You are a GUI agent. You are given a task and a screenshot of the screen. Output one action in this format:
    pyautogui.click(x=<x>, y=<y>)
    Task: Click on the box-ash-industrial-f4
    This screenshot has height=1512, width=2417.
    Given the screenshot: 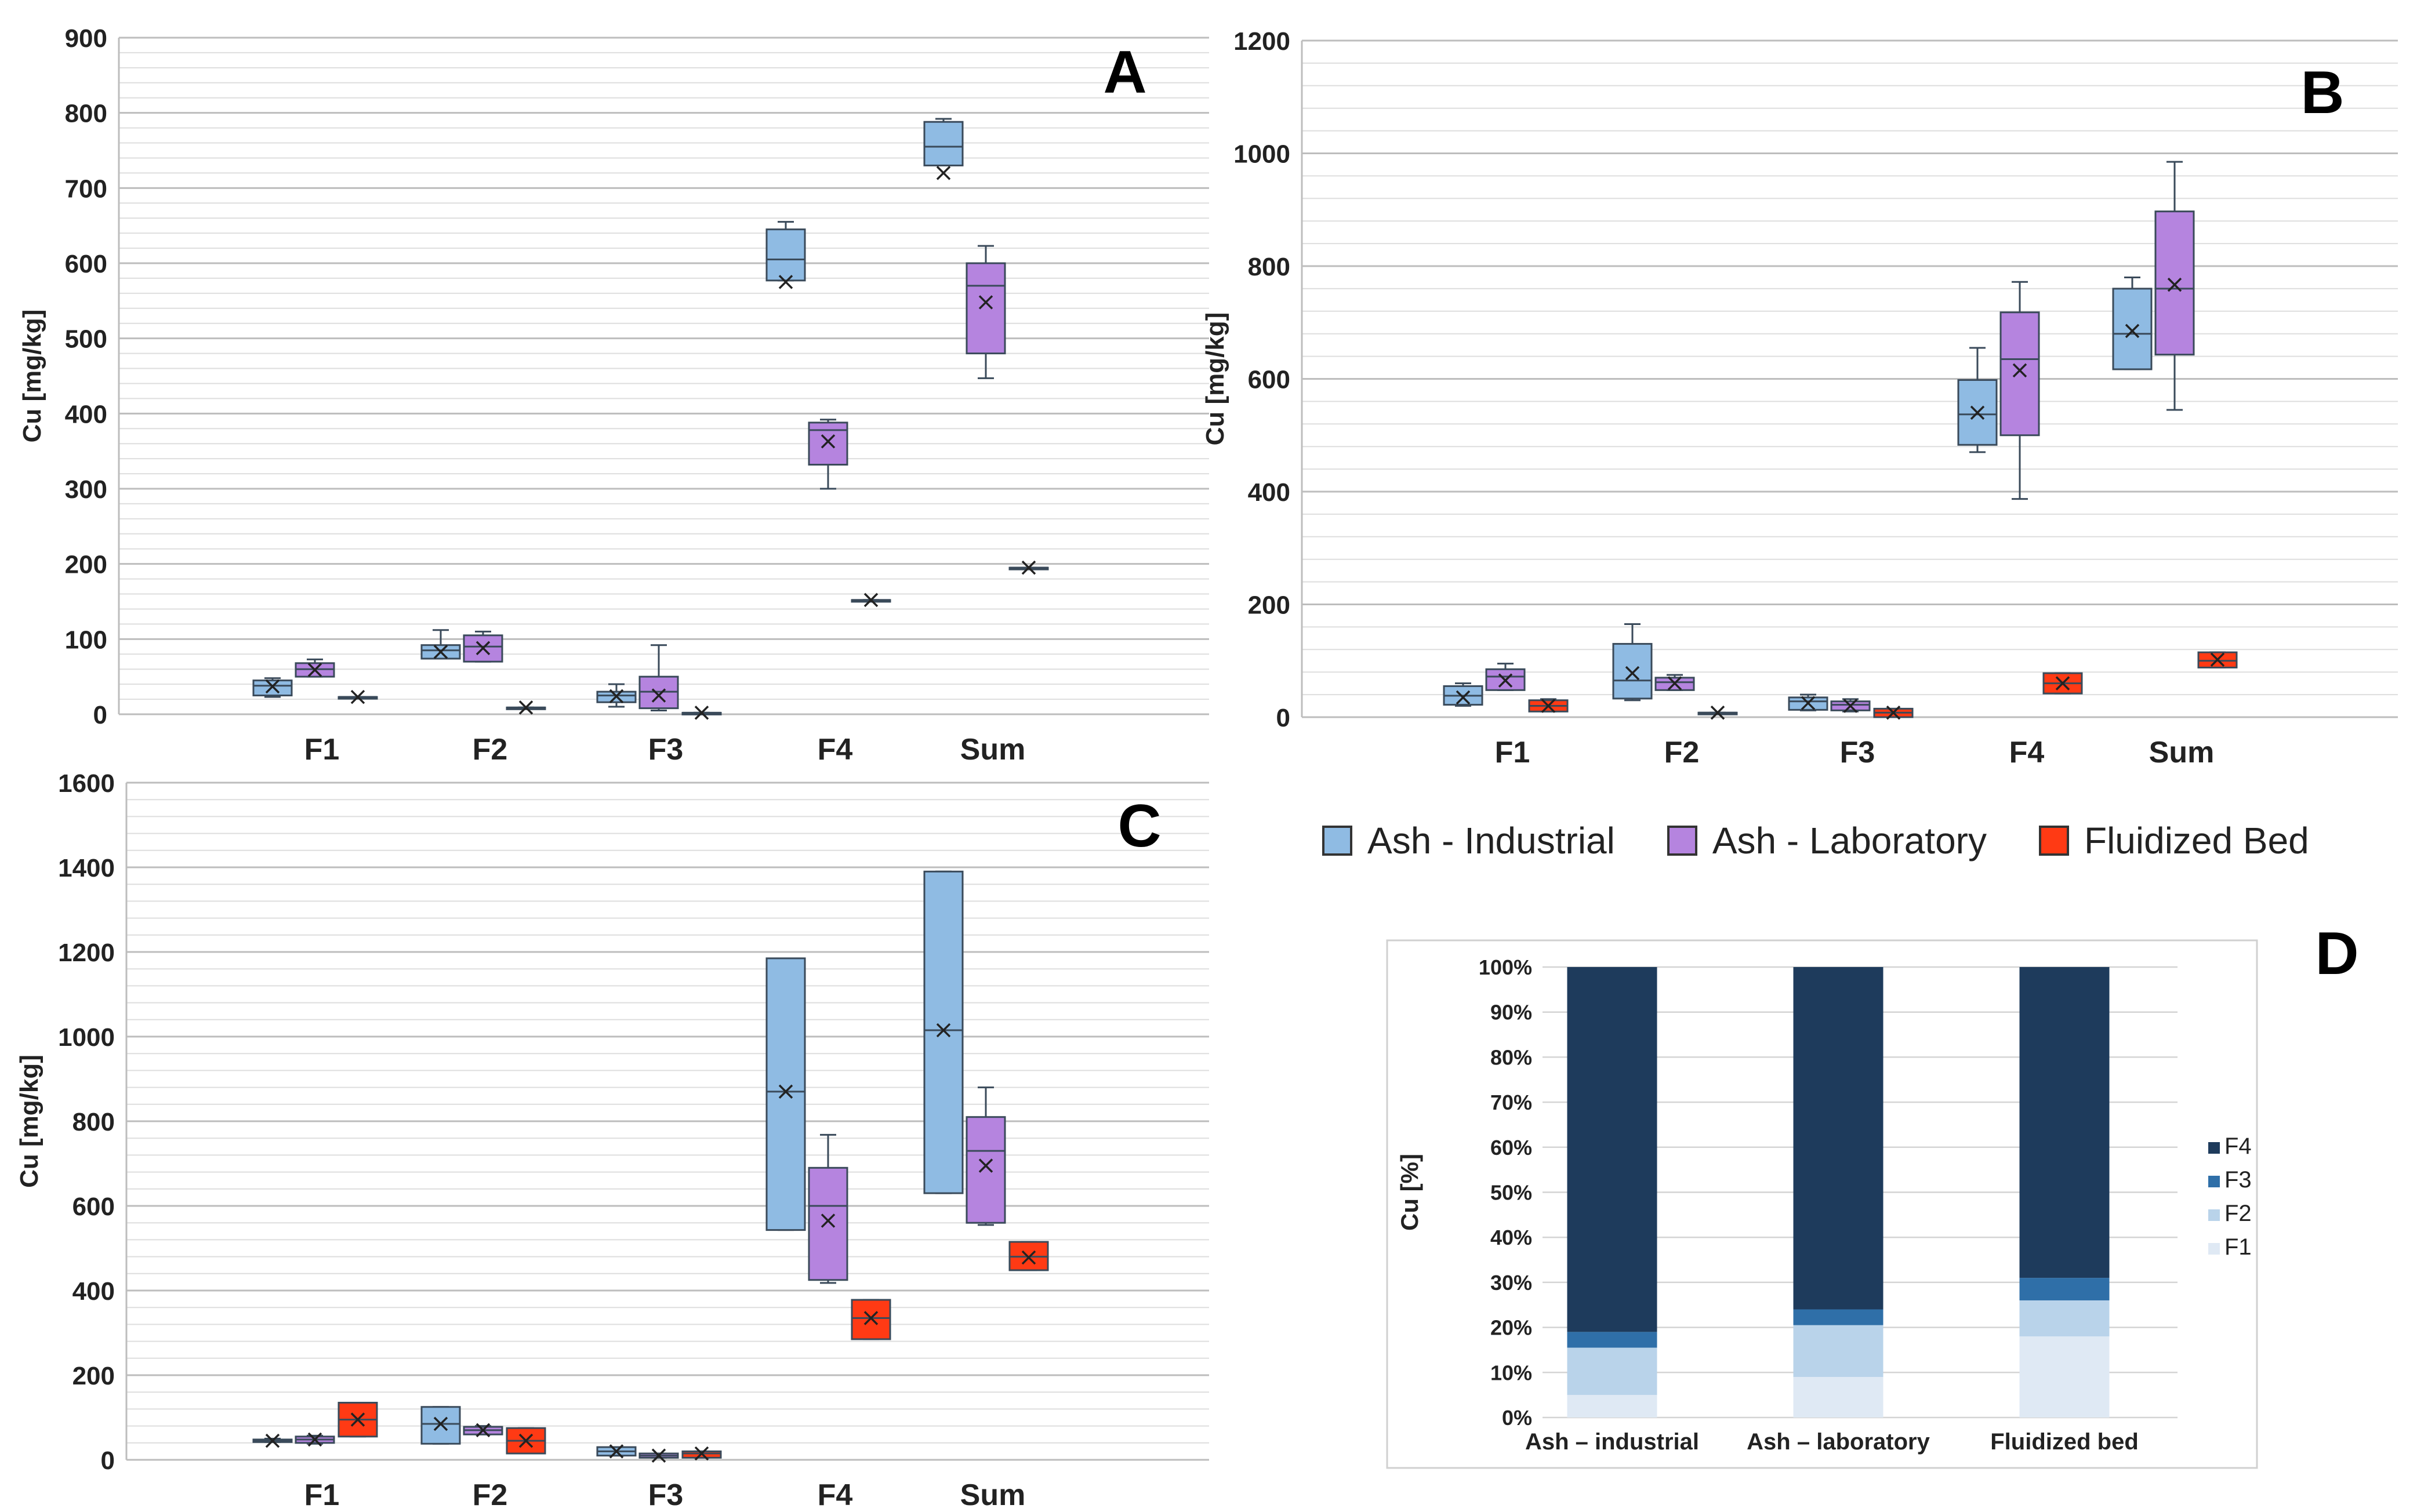 What is the action you would take?
    pyautogui.click(x=785, y=255)
    